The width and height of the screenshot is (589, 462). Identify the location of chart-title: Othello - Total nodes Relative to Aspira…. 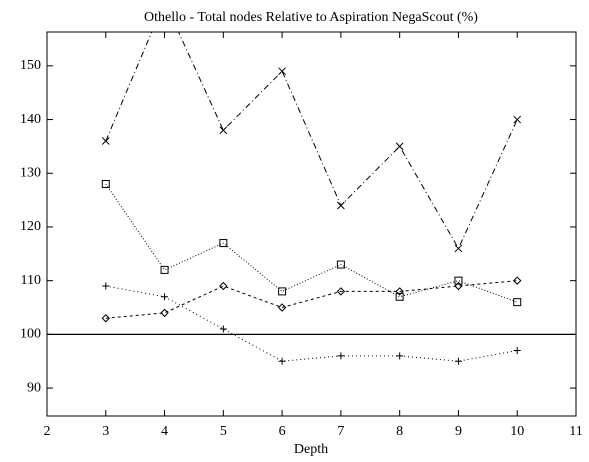
(311, 17).